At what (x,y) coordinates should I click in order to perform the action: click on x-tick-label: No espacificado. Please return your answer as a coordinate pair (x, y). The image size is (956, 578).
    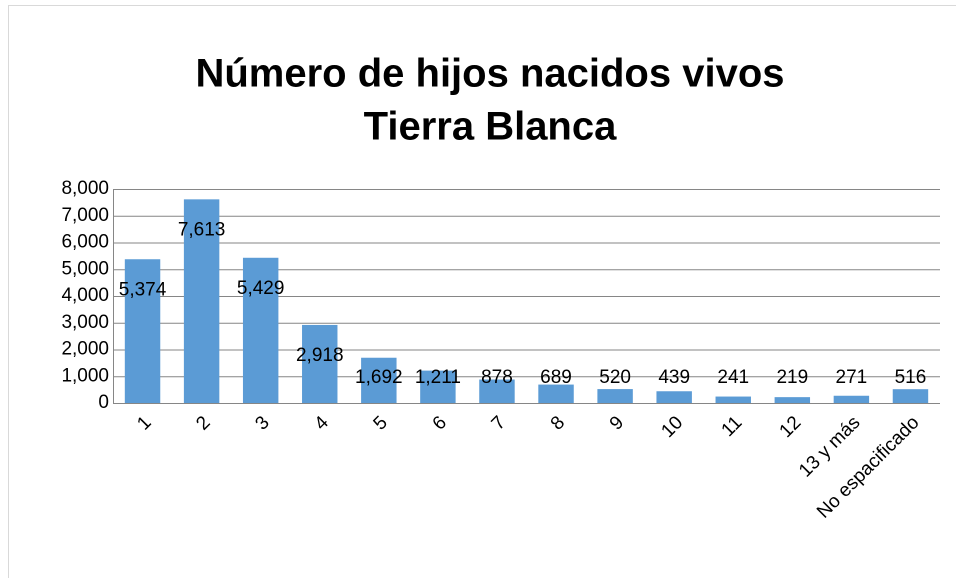
    Looking at the image, I should click on (868, 467).